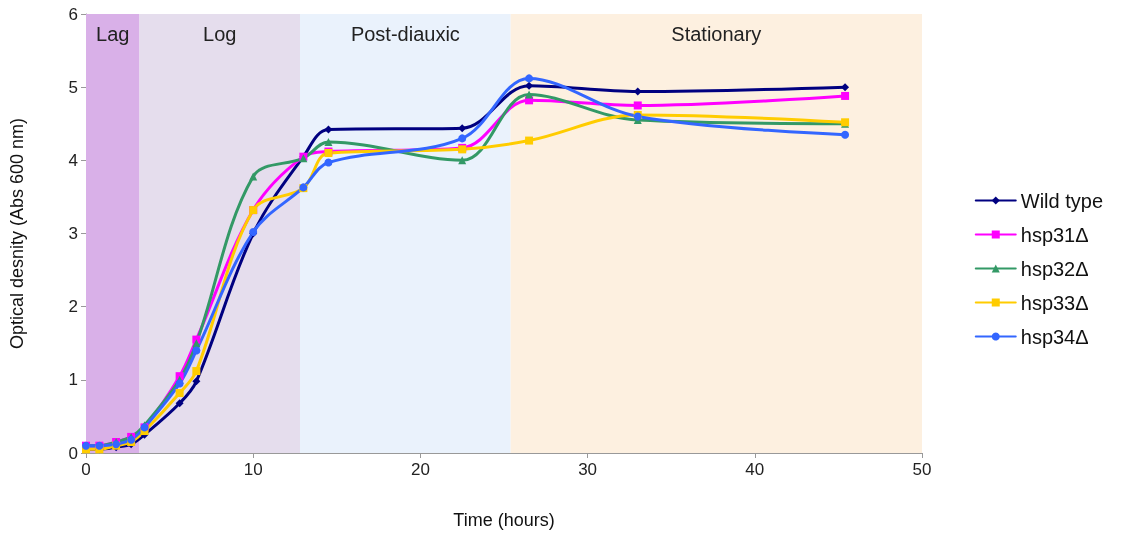 This screenshot has width=1128, height=537. Describe the element at coordinates (86, 469) in the screenshot. I see `x-tick-label: 0` at that location.